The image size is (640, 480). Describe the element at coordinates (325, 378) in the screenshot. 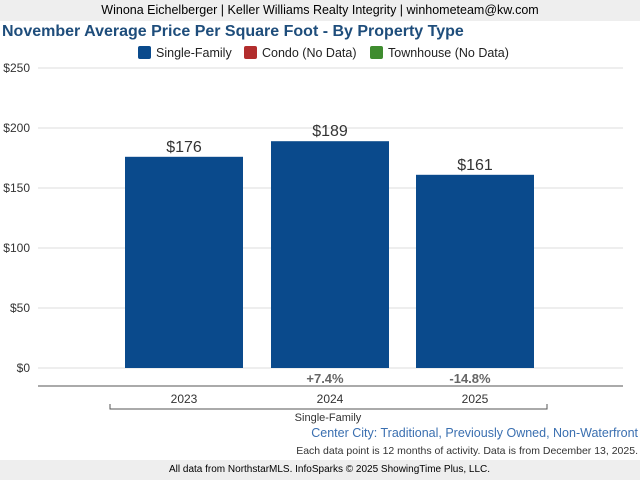

I see `change-label: +7.4%` at that location.